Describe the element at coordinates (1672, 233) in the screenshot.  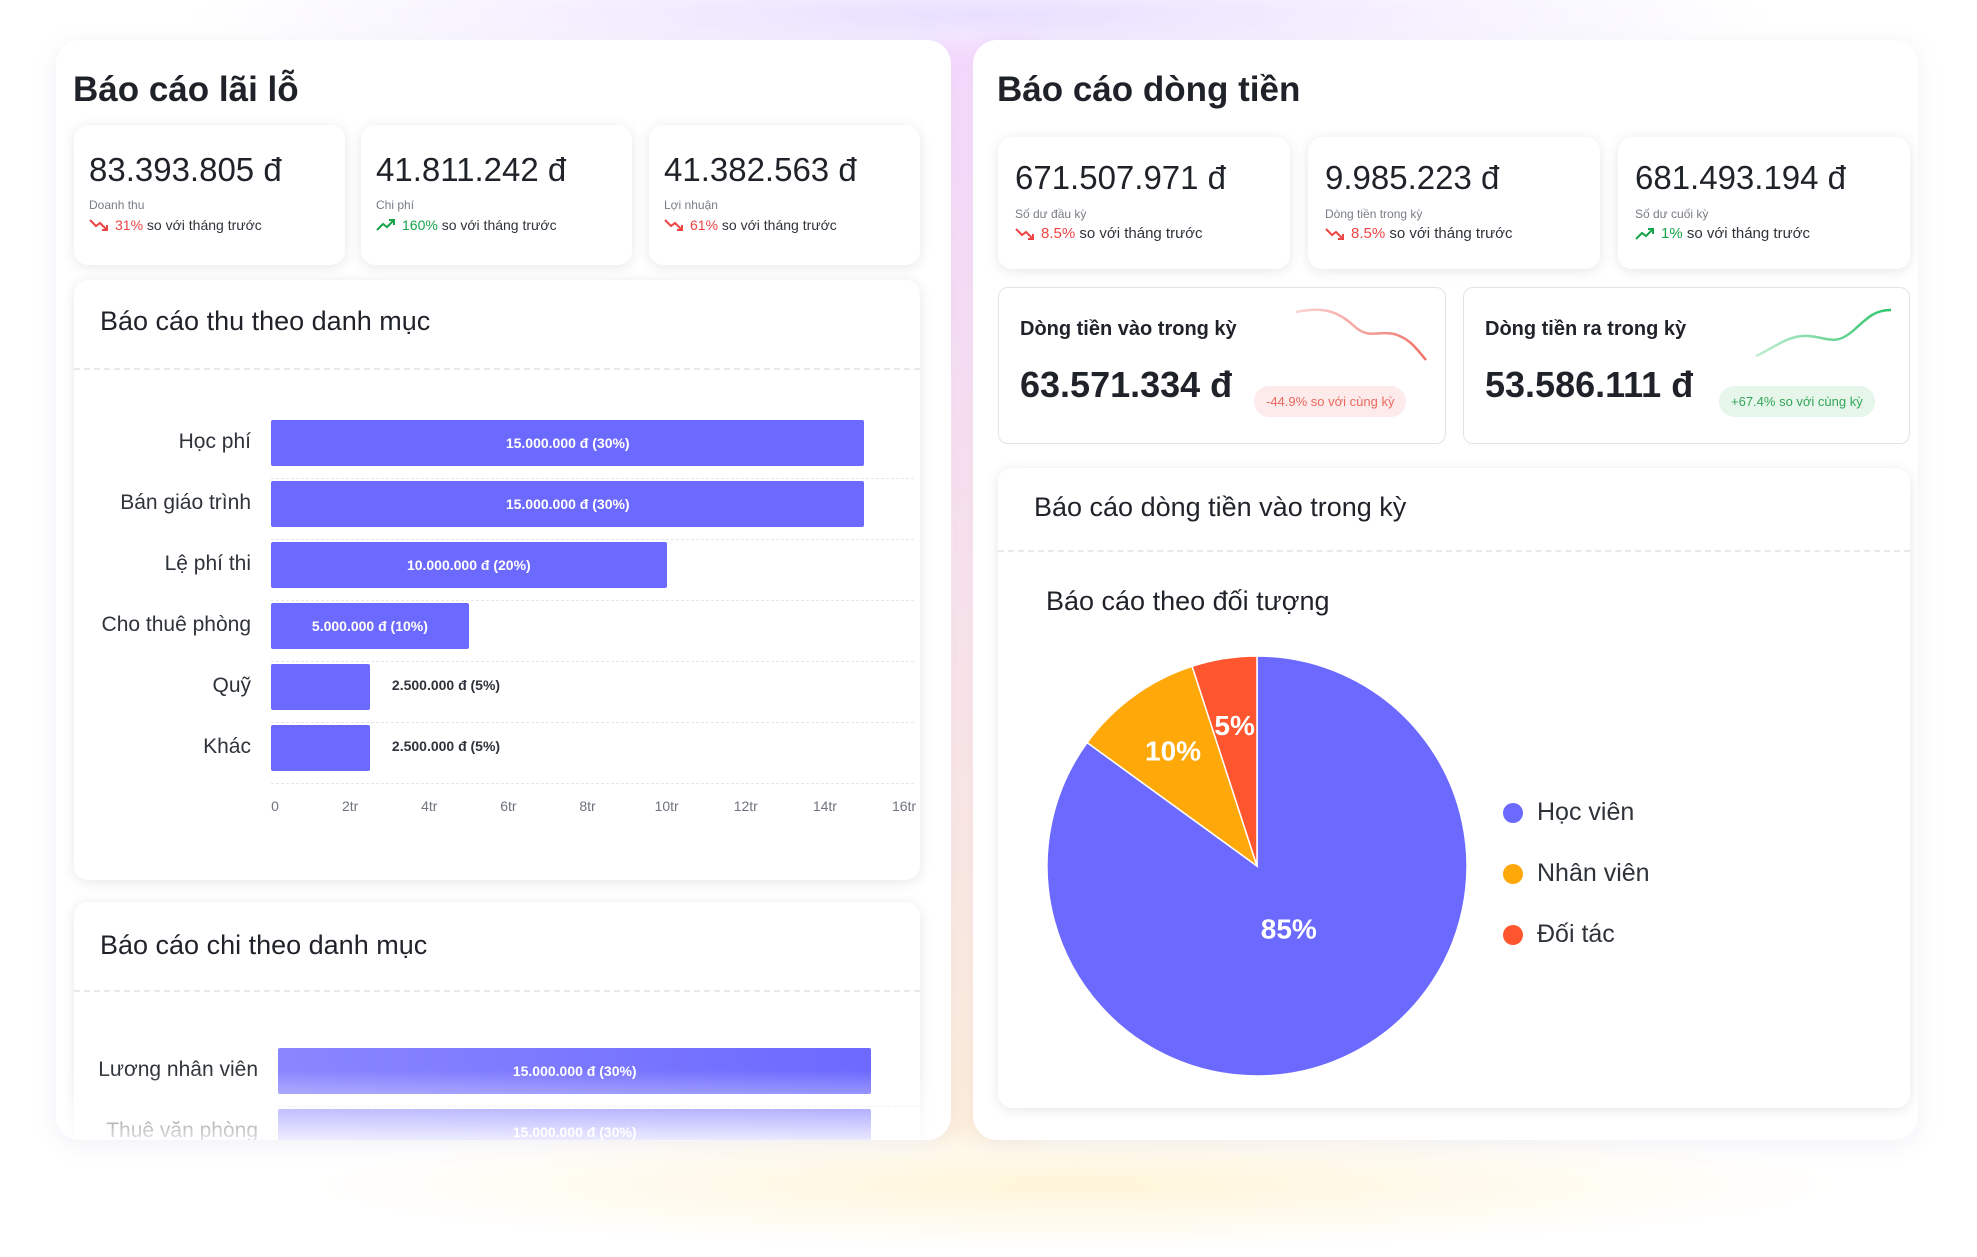
I see `closing-balance-pct: 1%` at that location.